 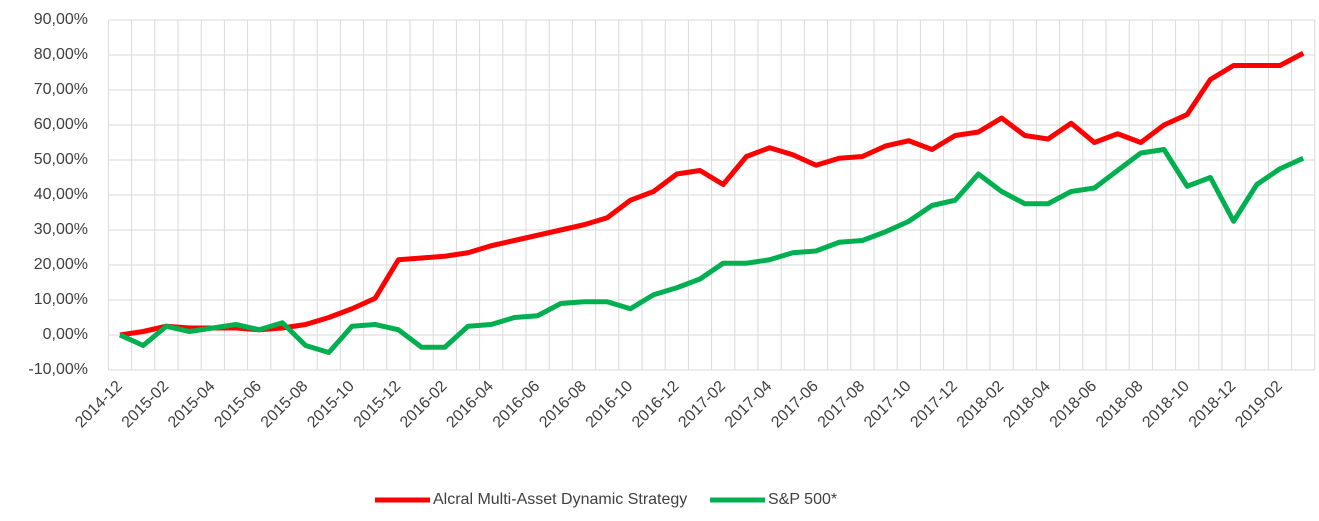 What do you see at coordinates (560, 499) in the screenshot?
I see `legend-label: Alcral Multi-Asset Dynamic Strategy` at bounding box center [560, 499].